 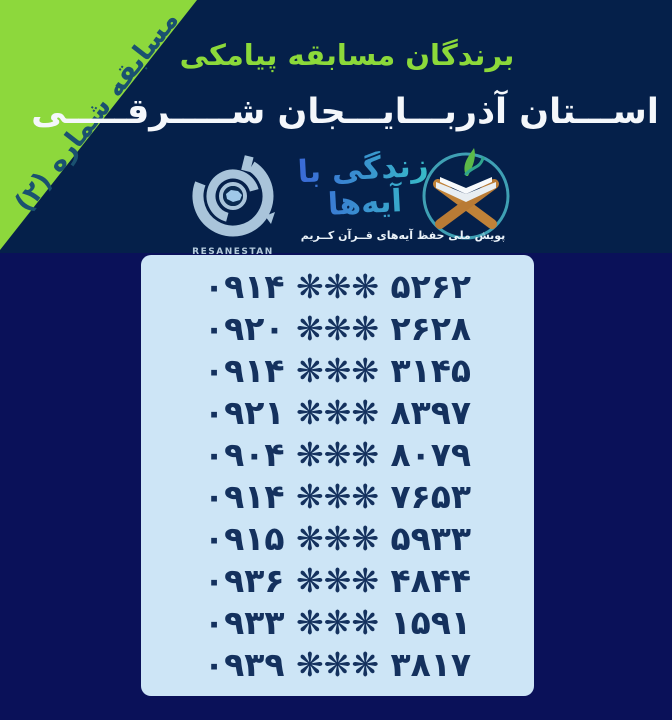 I want to click on poster-title: برندگان مسابقه پیامکی, so click(x=347, y=55).